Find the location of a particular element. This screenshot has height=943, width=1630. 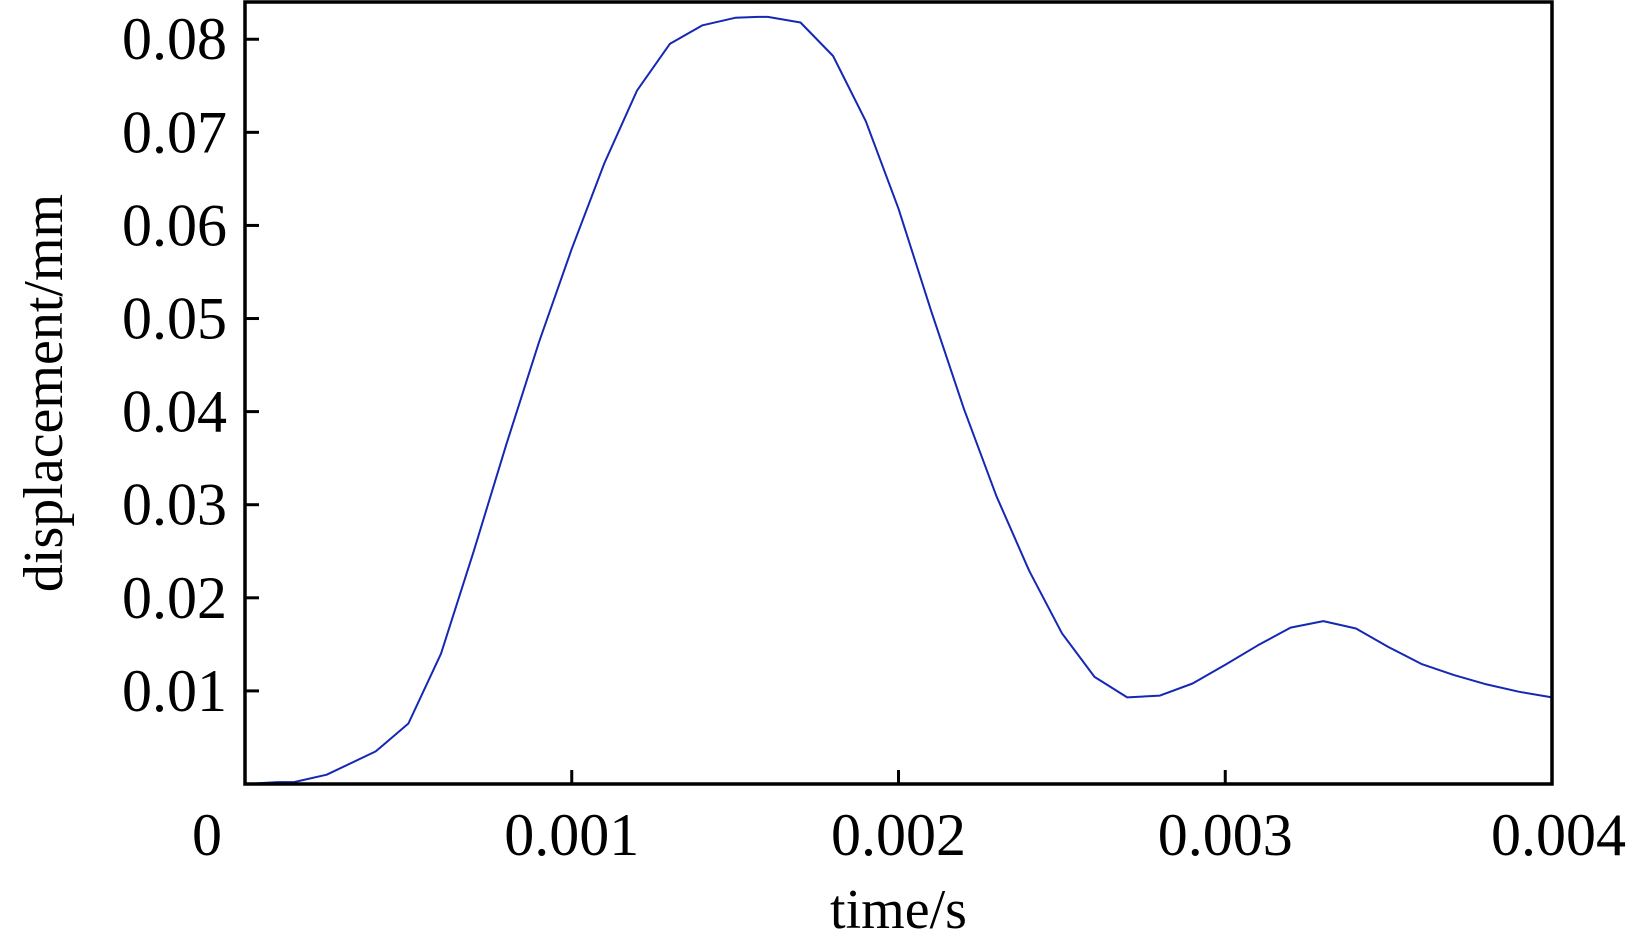

y-axis-label: displacement/mm is located at coordinates (44, 393).